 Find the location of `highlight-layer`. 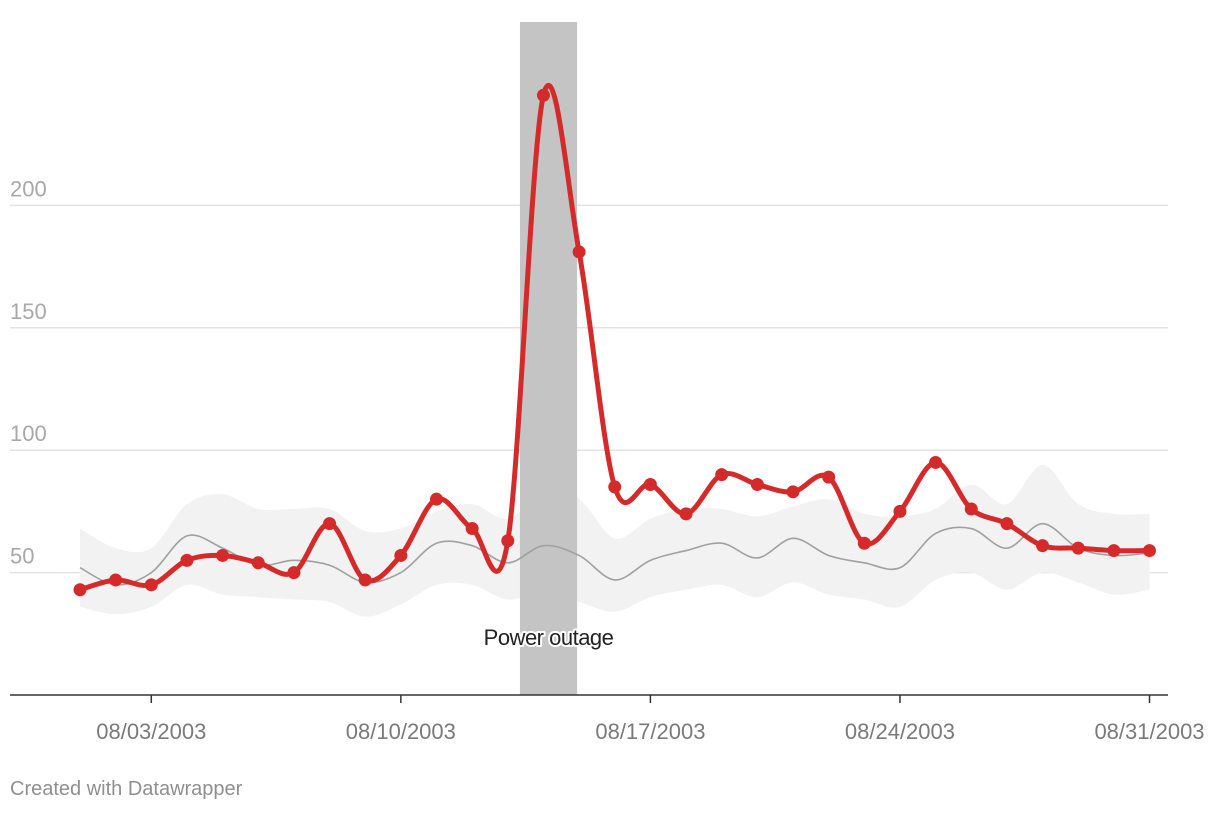

highlight-layer is located at coordinates (548, 358).